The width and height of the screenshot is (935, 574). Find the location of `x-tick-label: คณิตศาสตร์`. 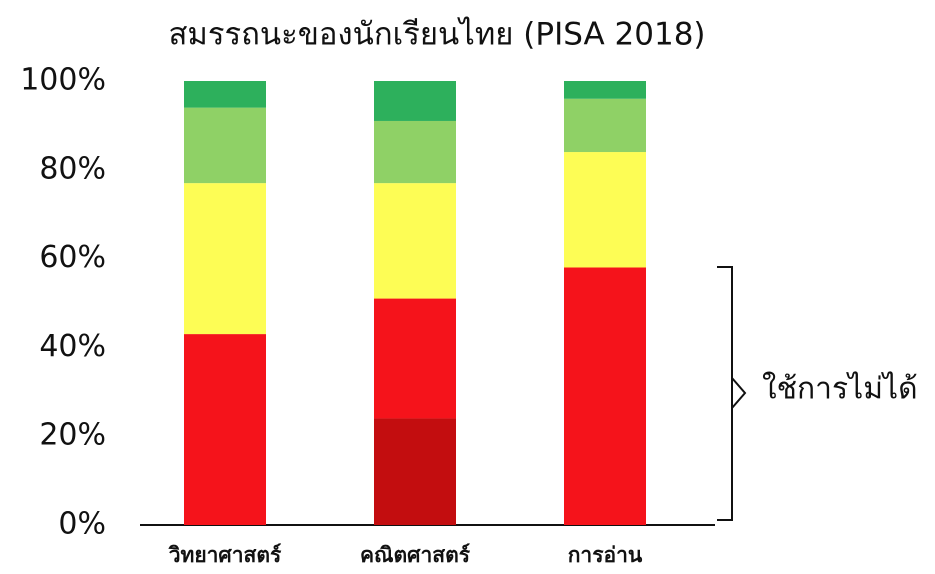

x-tick-label: คณิตศาสตร์ is located at coordinates (415, 555).